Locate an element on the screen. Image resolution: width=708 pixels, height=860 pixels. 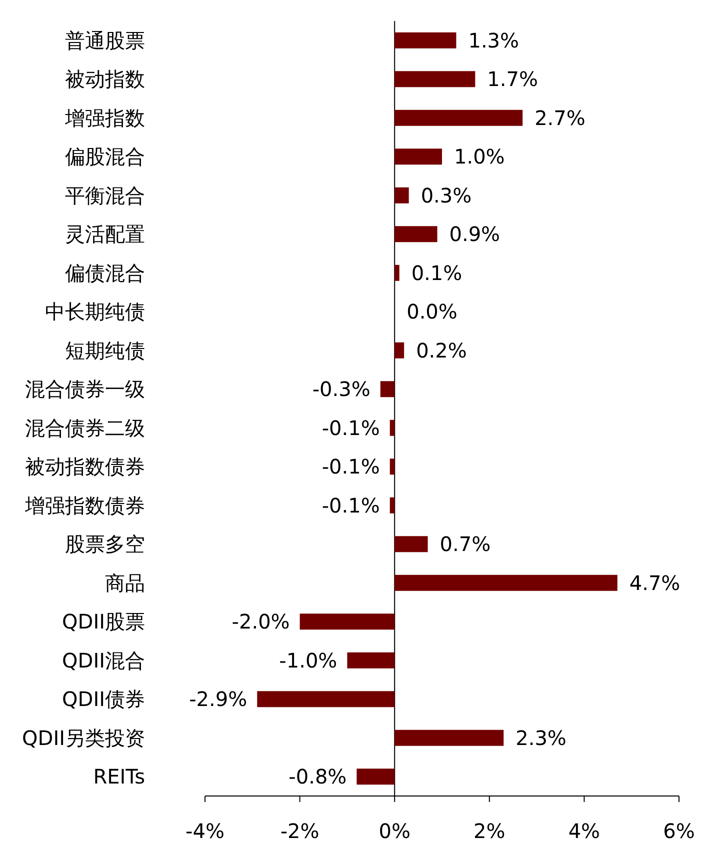
y-tick-label: 平衡混合 is located at coordinates (105, 195).